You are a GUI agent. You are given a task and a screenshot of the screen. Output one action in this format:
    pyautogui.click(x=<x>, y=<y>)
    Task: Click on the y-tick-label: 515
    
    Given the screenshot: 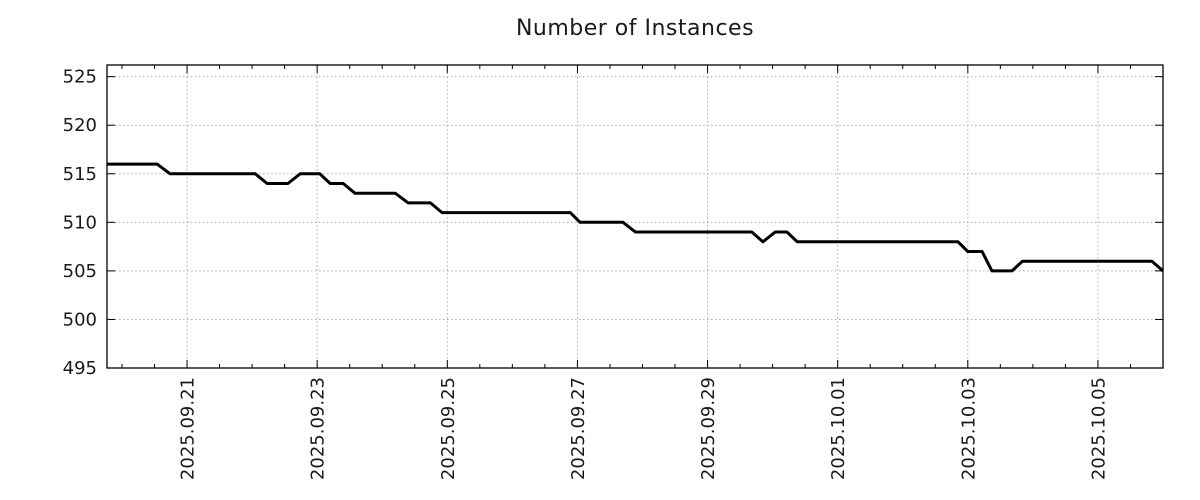 What is the action you would take?
    pyautogui.click(x=80, y=174)
    